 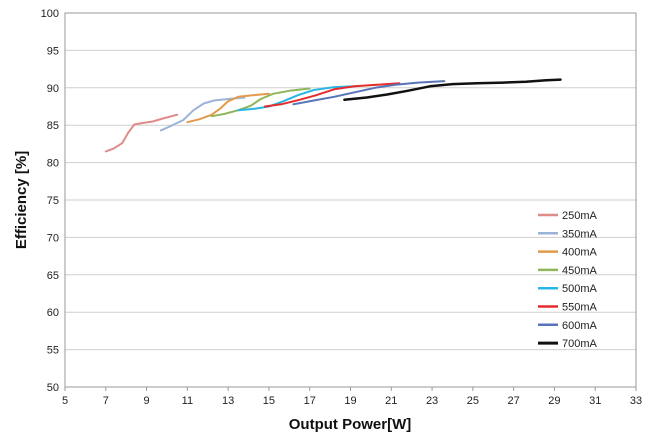 What do you see at coordinates (65, 401) in the screenshot?
I see `x-tick-label: 5` at bounding box center [65, 401].